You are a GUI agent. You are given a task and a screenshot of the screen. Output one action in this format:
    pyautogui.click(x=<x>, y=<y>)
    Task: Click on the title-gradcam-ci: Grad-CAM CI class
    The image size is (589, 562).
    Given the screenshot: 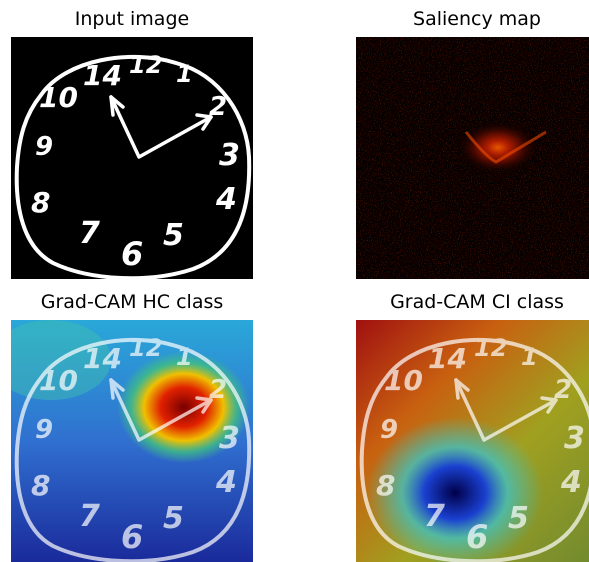 What is the action you would take?
    pyautogui.click(x=477, y=302)
    